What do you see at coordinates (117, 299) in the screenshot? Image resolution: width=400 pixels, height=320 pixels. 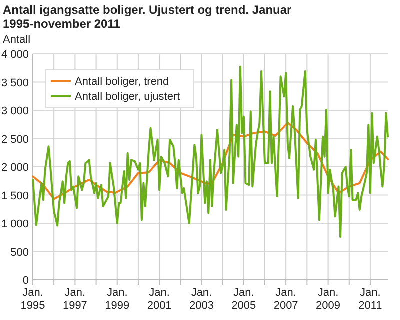 I see `x-tick-label: Jan. 1999` at bounding box center [117, 299].